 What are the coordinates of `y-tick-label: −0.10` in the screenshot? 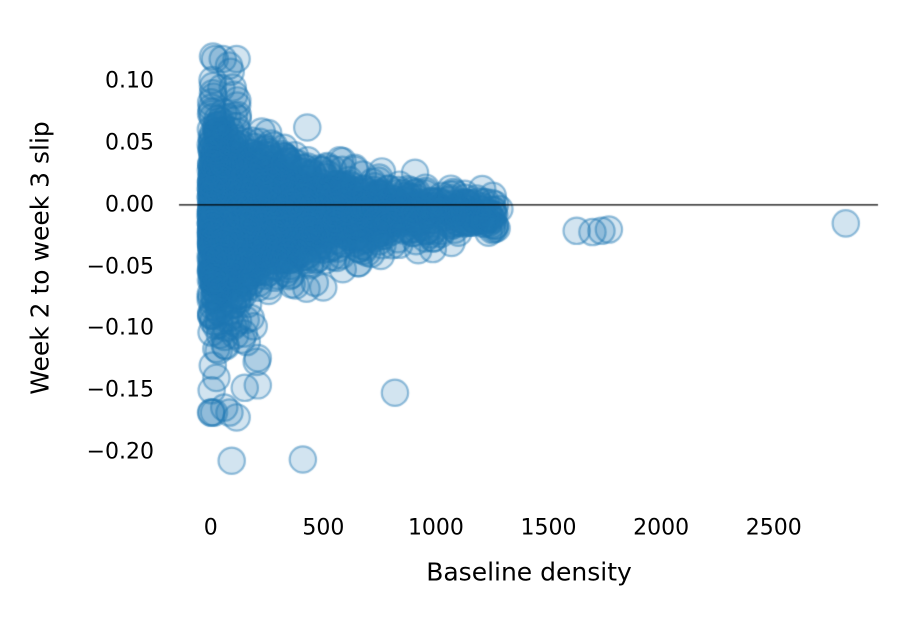 It's located at (120, 328).